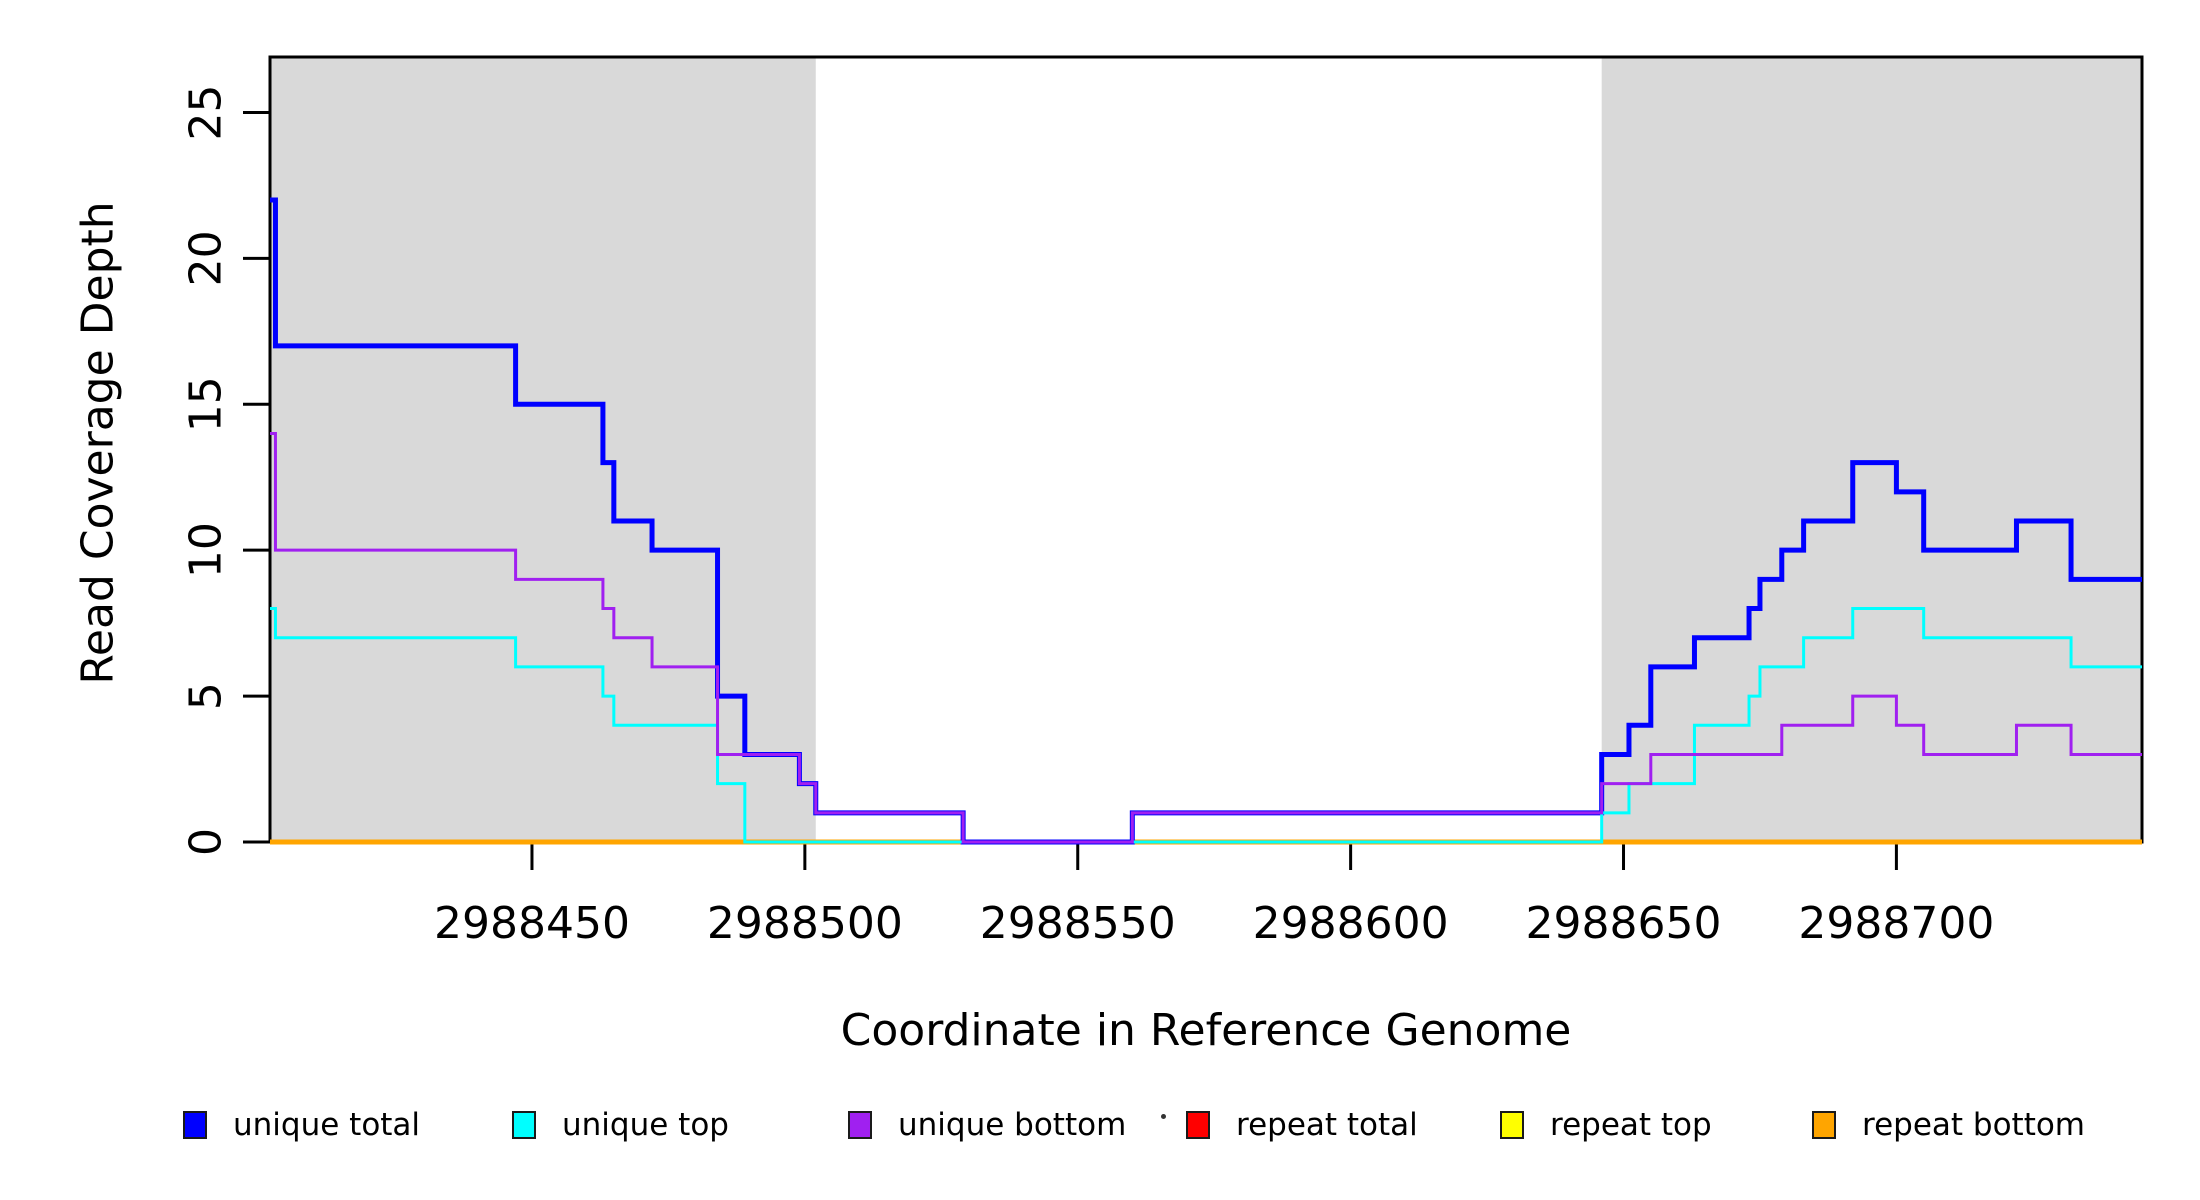 Image resolution: width=2200 pixels, height=1200 pixels. Describe the element at coordinates (98, 443) in the screenshot. I see `y-axis-title: Read Coverage Depth` at that location.